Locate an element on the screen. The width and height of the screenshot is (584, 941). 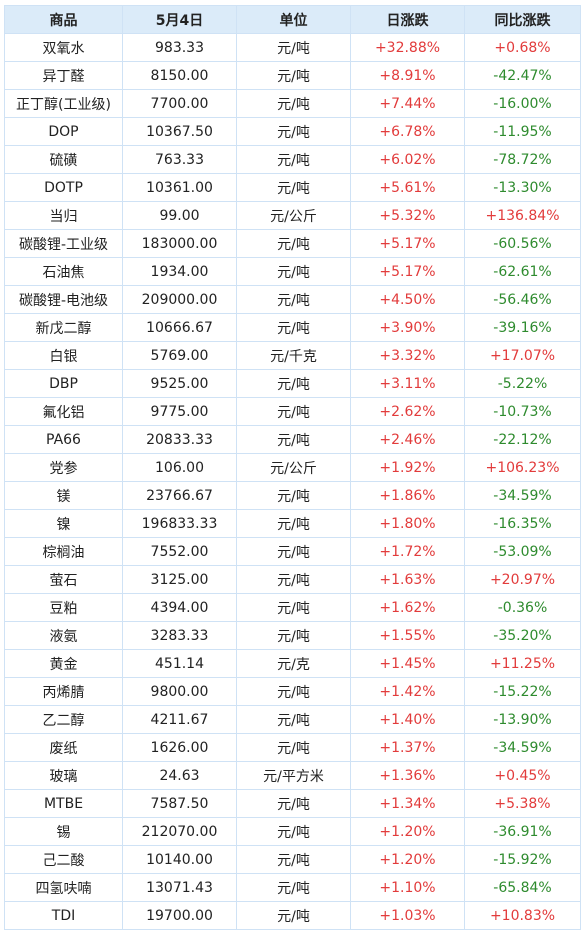
cell-price: 983.33 is located at coordinates (179, 47).